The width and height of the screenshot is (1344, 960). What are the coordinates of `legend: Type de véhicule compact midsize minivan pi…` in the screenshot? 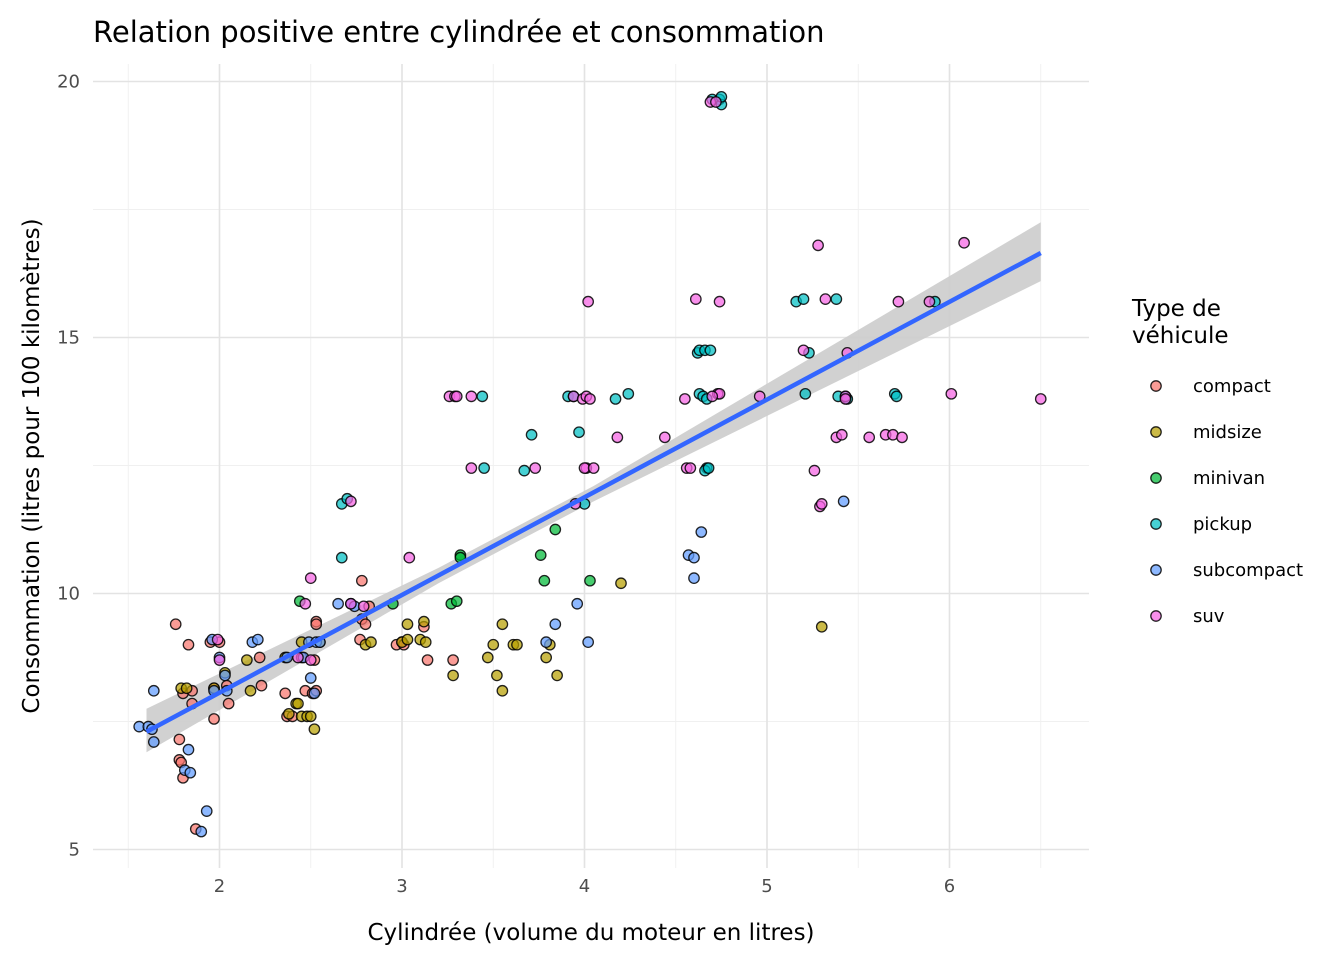 It's located at (1217, 461).